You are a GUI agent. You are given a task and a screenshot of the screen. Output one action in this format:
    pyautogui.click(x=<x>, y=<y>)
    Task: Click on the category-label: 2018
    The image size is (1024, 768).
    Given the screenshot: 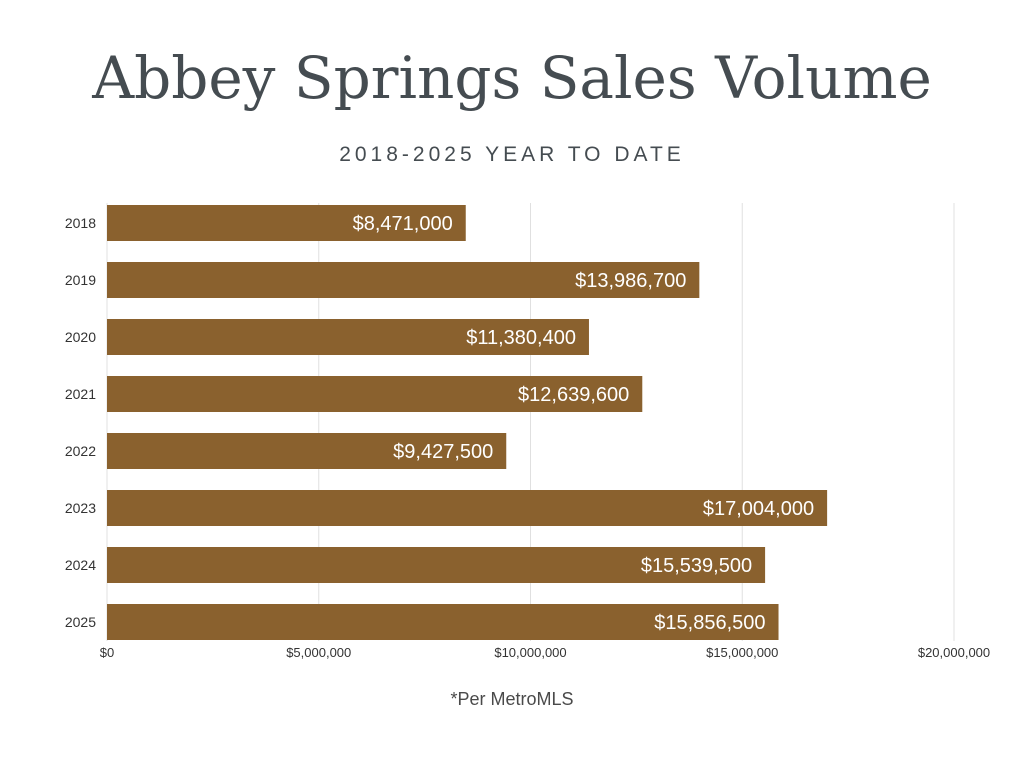 What is the action you would take?
    pyautogui.click(x=80, y=223)
    